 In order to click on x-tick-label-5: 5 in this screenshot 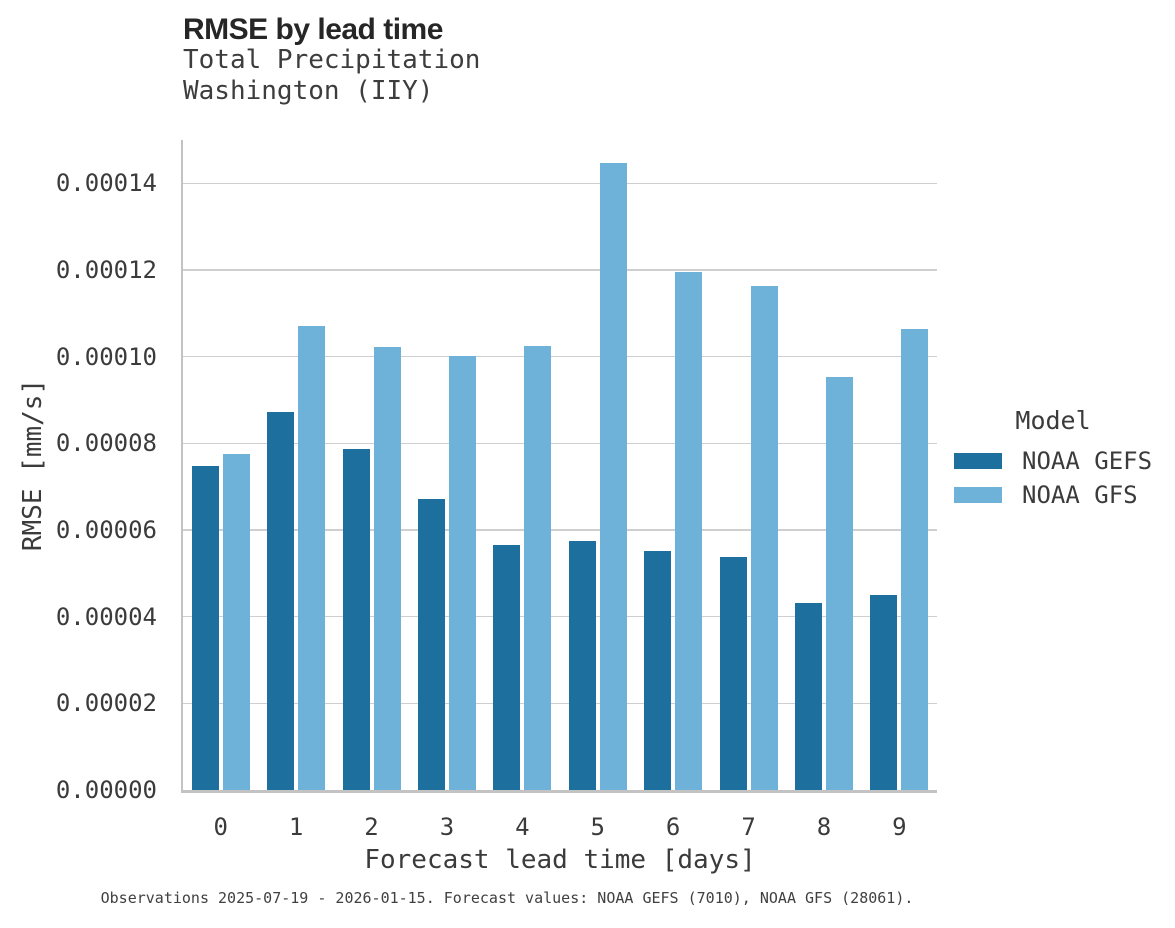, I will do `click(597, 827)`.